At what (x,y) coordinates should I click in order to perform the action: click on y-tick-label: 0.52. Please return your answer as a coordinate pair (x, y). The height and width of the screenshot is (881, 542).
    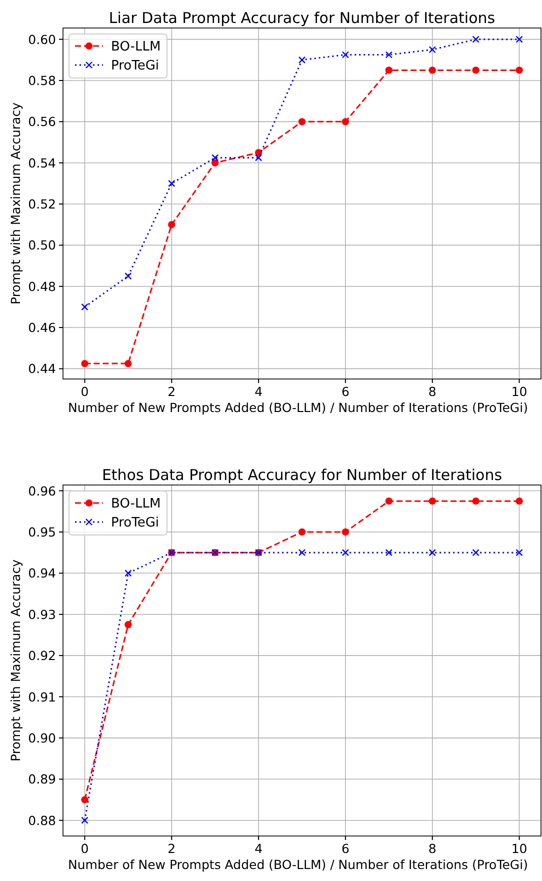
    Looking at the image, I should click on (42, 204).